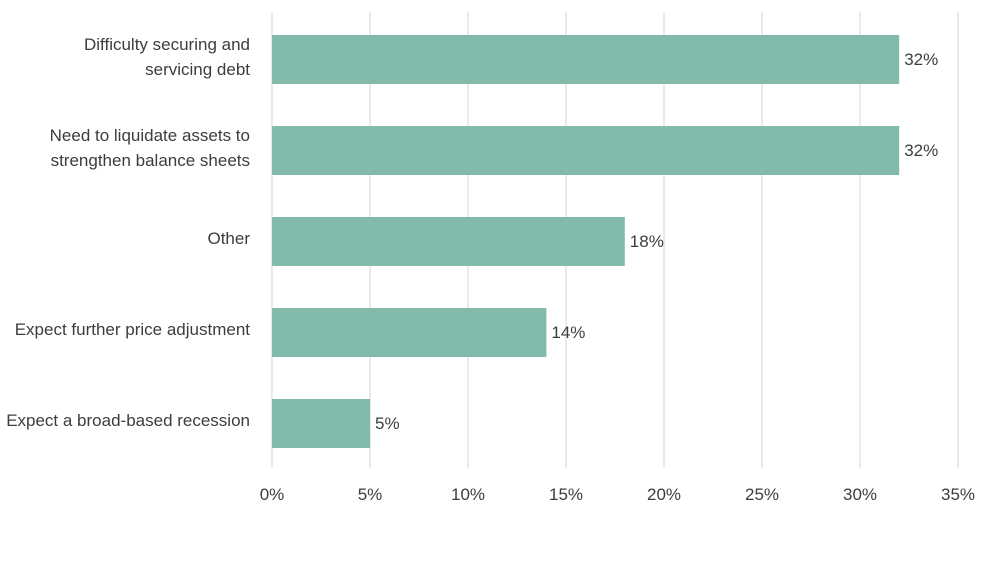  I want to click on x-tick-label: 0%, so click(272, 494).